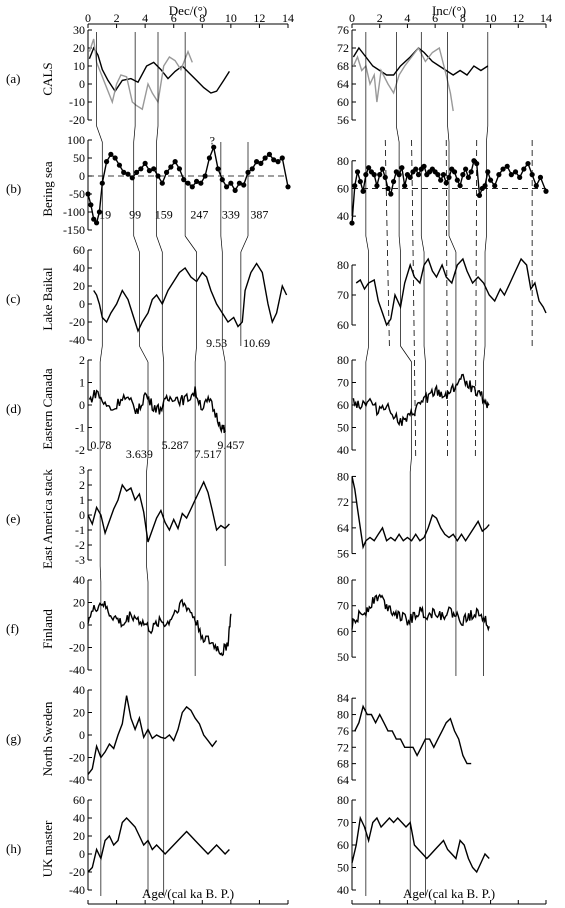  Describe the element at coordinates (259, 214) in the screenshot. I see `annotation-label: 387` at that location.